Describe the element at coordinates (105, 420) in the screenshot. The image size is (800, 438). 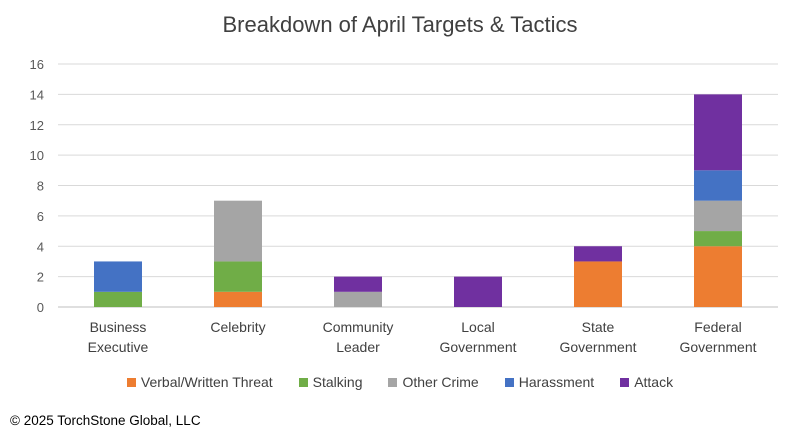
I see `copyright-text: © 2025 TorchStone Global, LLC` at that location.